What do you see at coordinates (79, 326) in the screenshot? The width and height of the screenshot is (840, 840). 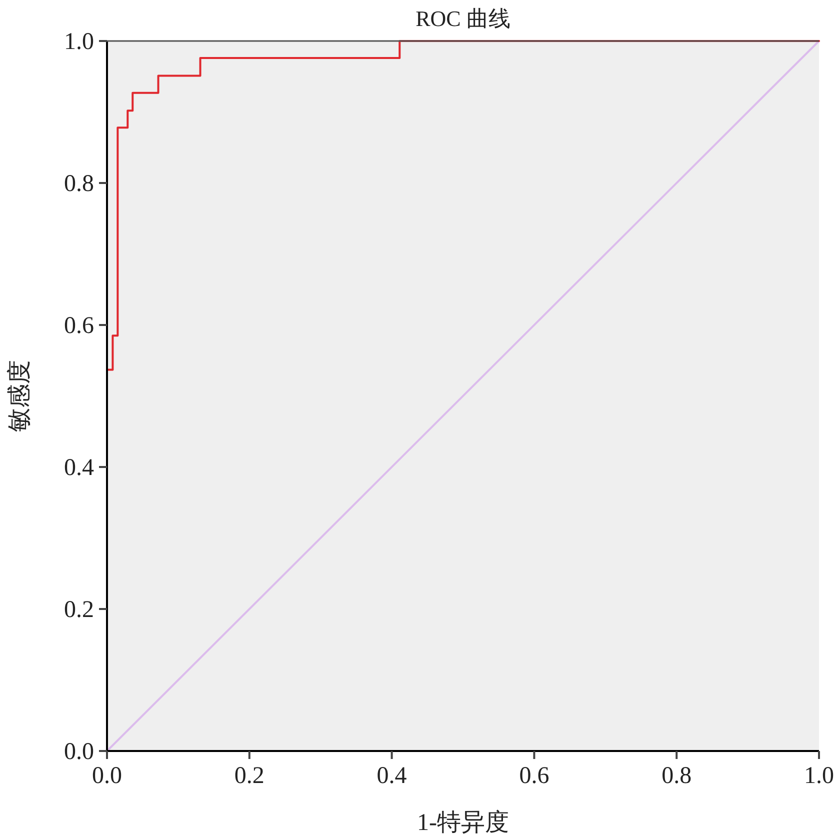 I see `y-tick-label: 0.6` at bounding box center [79, 326].